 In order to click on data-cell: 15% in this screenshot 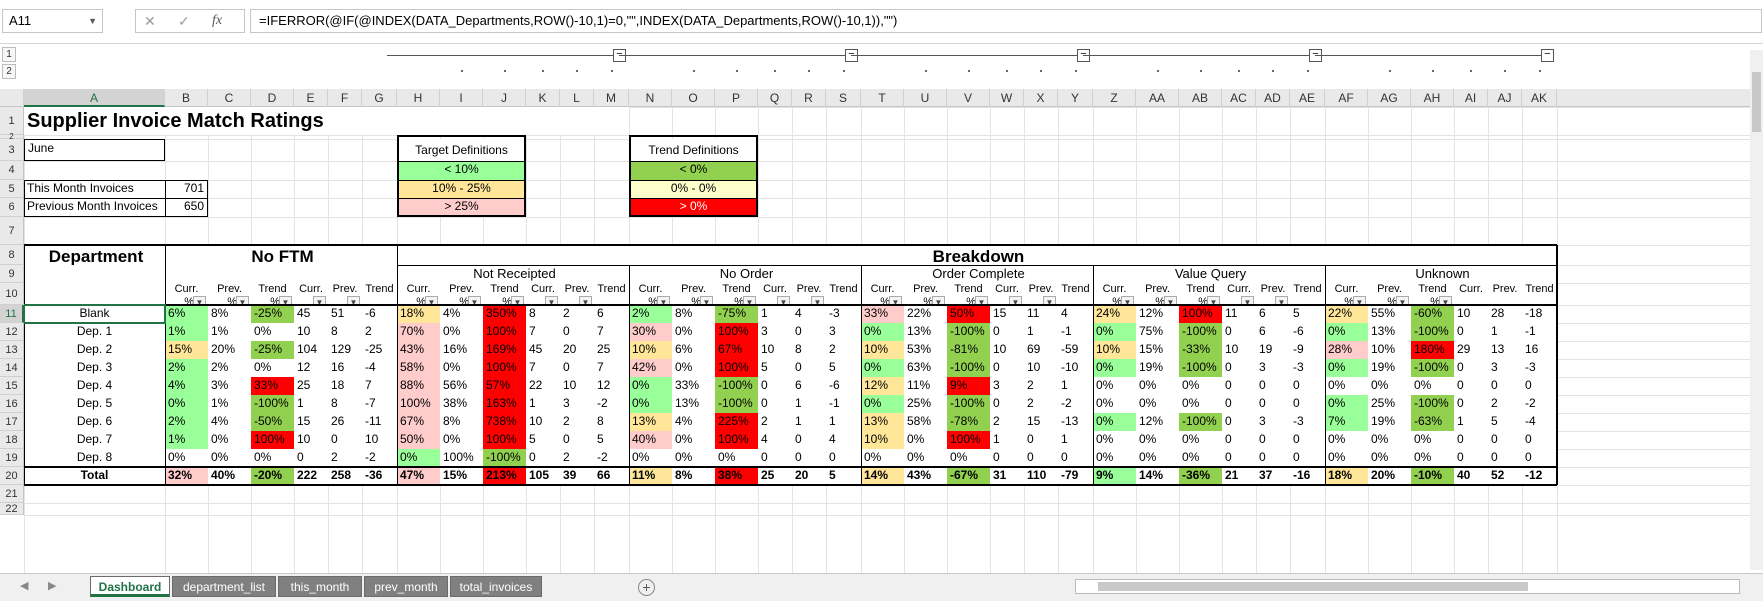, I will do `click(186, 350)`.